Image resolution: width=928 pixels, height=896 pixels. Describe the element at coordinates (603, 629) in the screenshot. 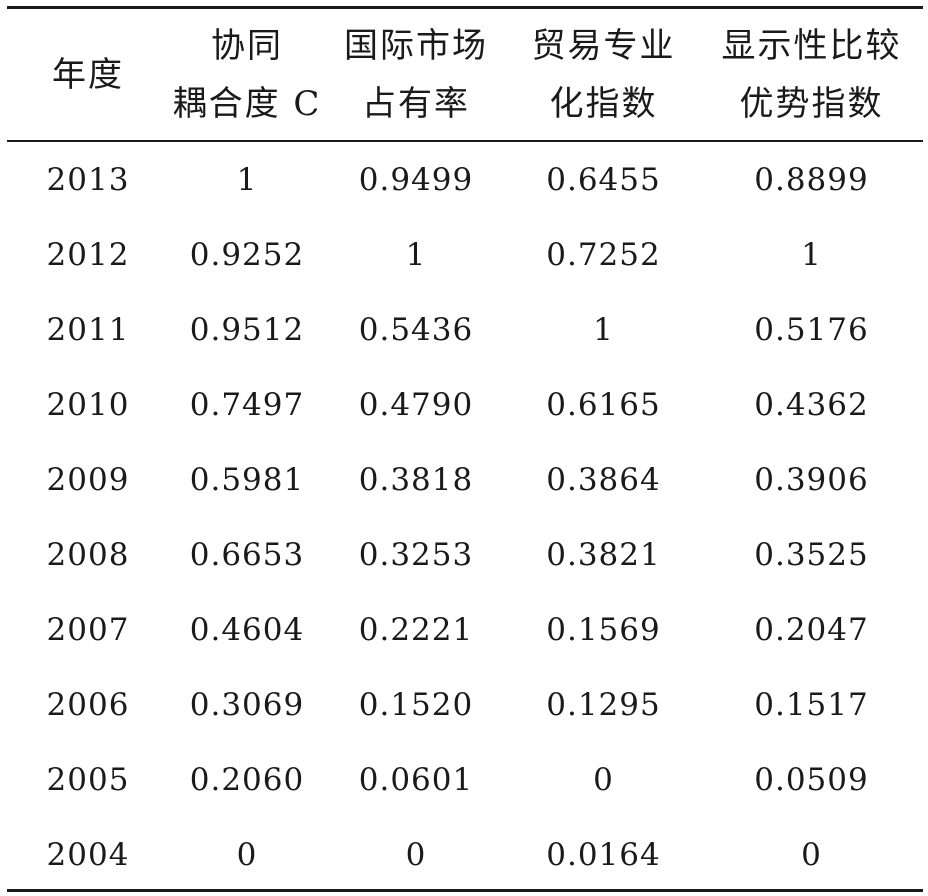

I see `cell-trade-spec: 0.1569` at that location.